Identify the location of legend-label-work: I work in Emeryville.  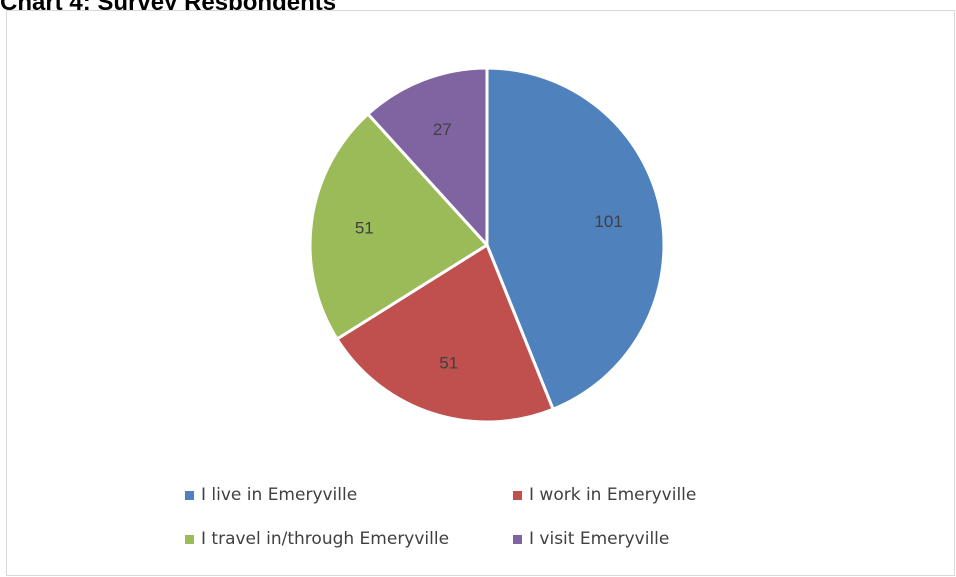
(613, 495).